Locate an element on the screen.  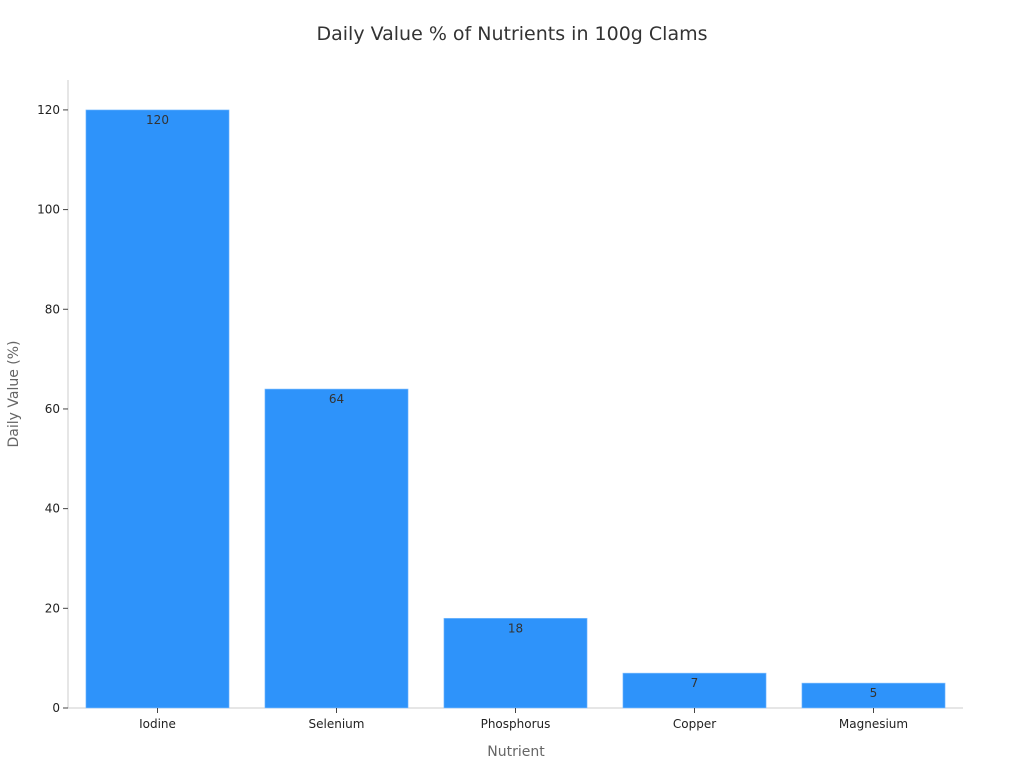
data-label: 7 is located at coordinates (695, 683).